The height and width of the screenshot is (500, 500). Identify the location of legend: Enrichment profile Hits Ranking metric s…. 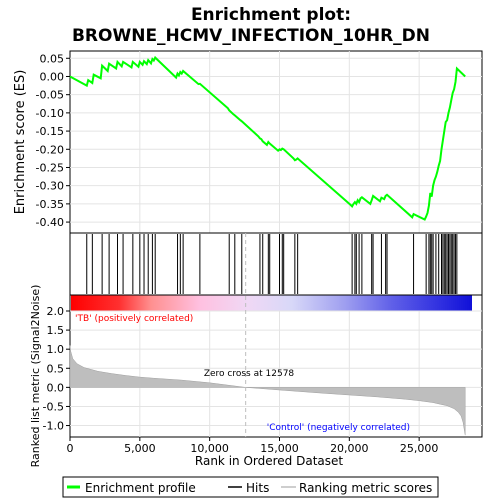
(250, 487).